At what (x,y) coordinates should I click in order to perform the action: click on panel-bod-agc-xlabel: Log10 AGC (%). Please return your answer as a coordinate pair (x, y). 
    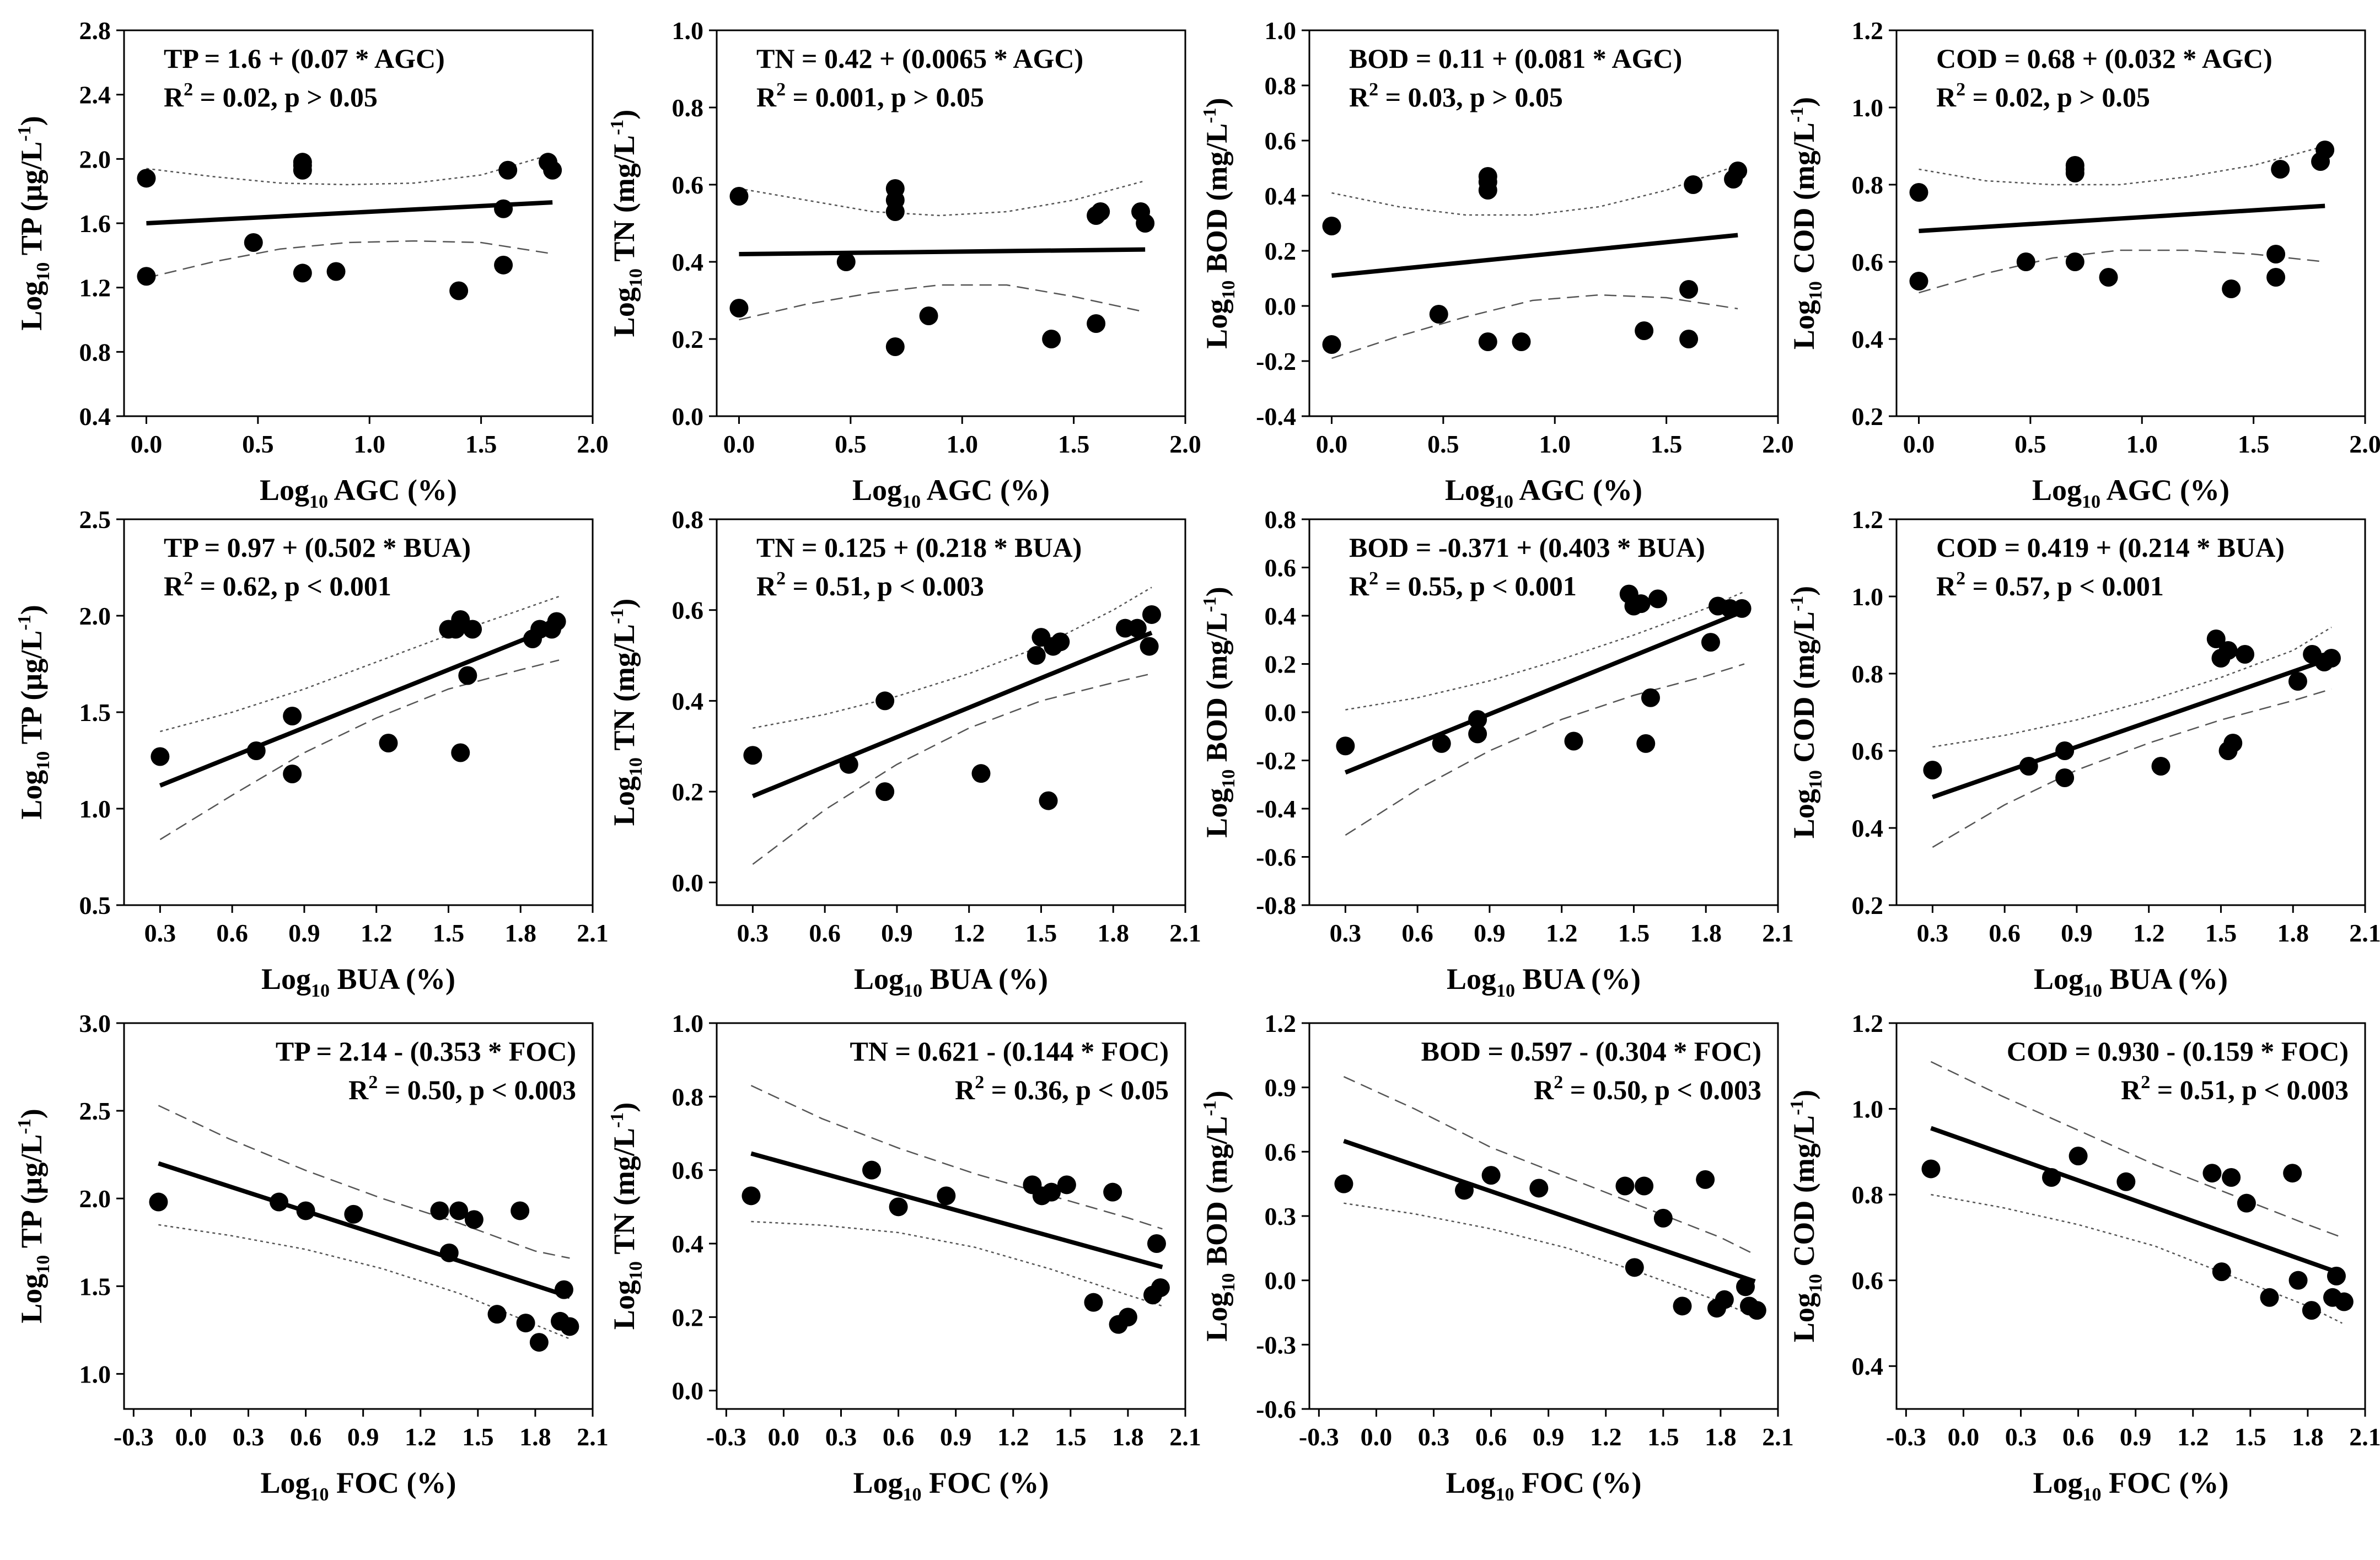
    Looking at the image, I should click on (1543, 493).